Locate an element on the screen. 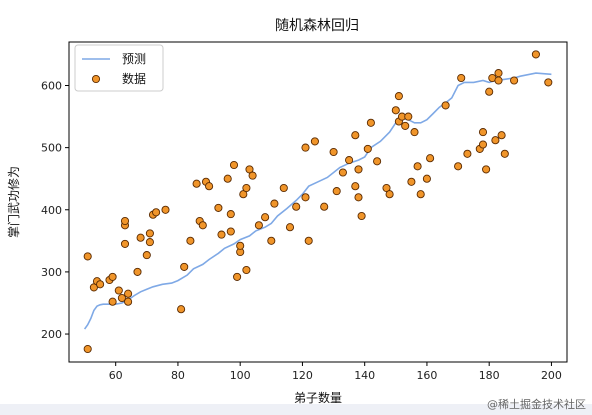  legend-box is located at coordinates (119, 68).